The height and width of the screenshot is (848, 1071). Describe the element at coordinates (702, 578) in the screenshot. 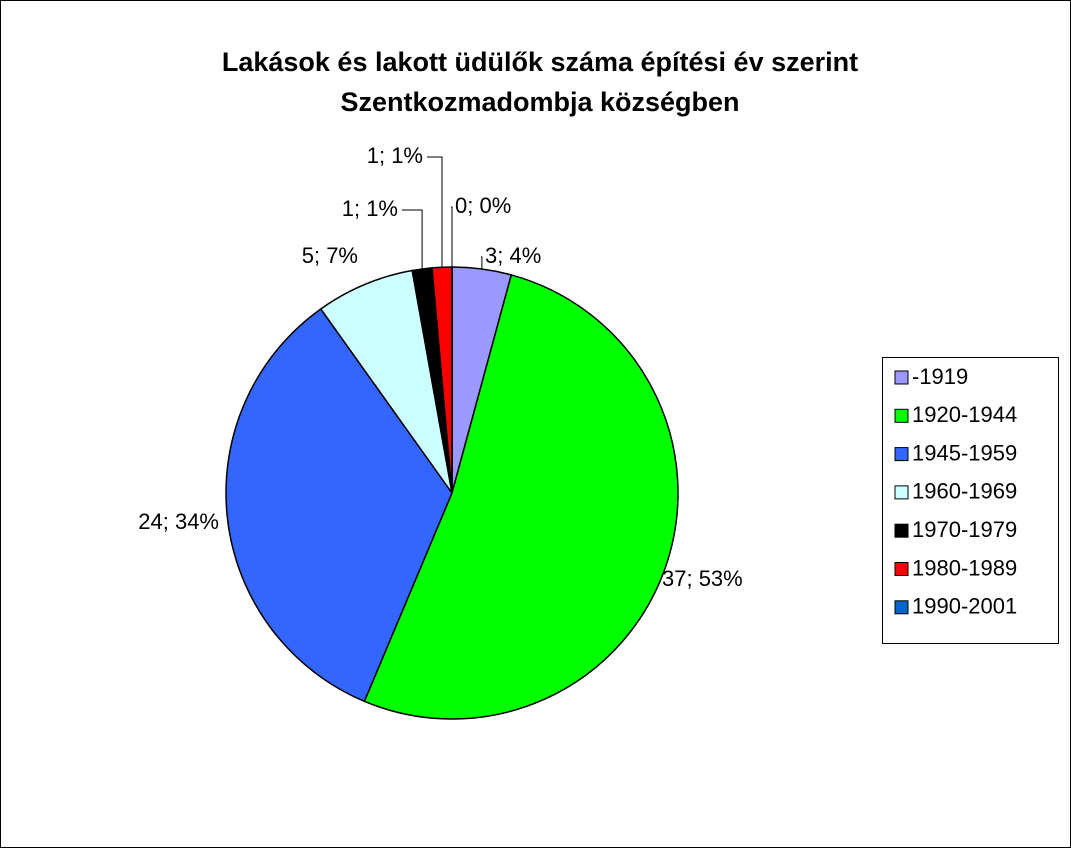

I see `data-label: 37; 53%` at that location.